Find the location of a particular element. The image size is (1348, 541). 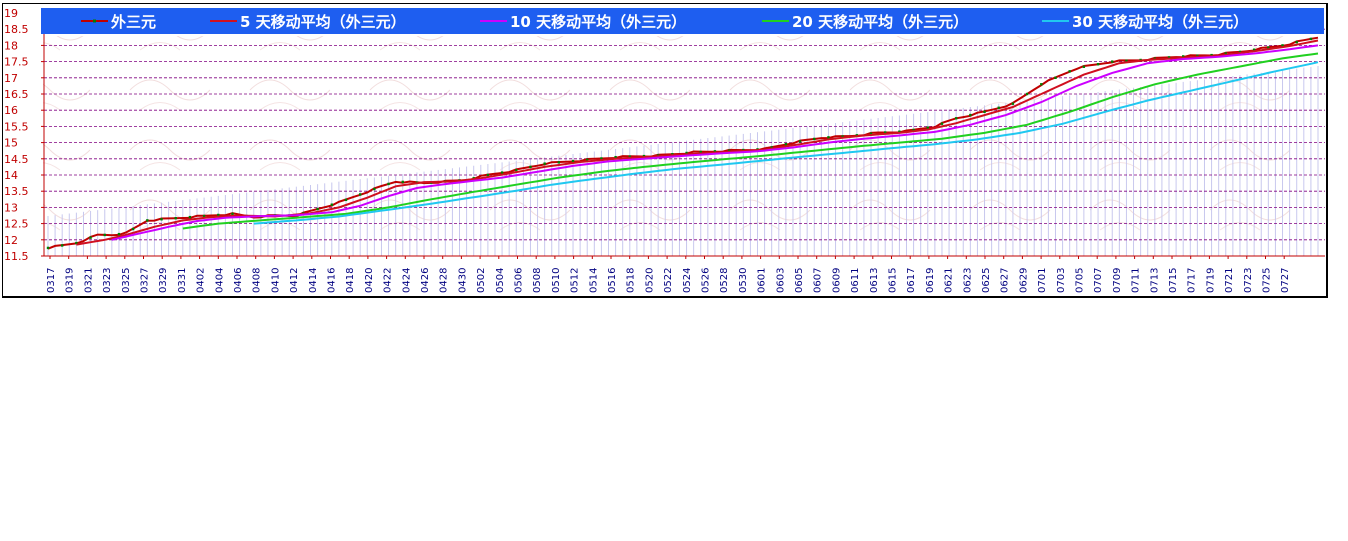

x-tick-label: 0619 is located at coordinates (930, 280).